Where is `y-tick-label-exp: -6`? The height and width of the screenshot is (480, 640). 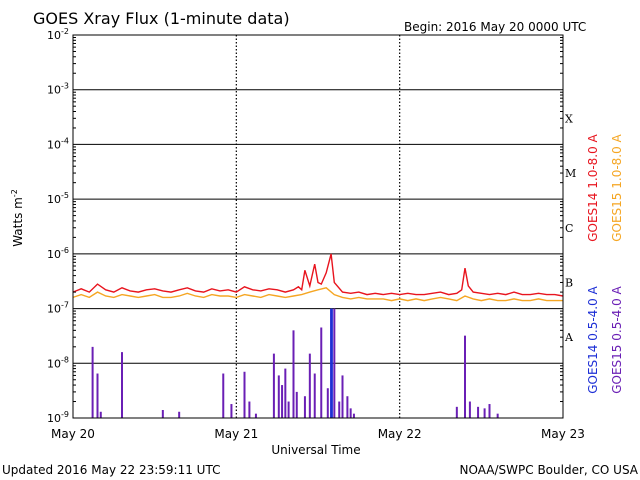
y-tick-label-exp: -6 is located at coordinates (65, 250).